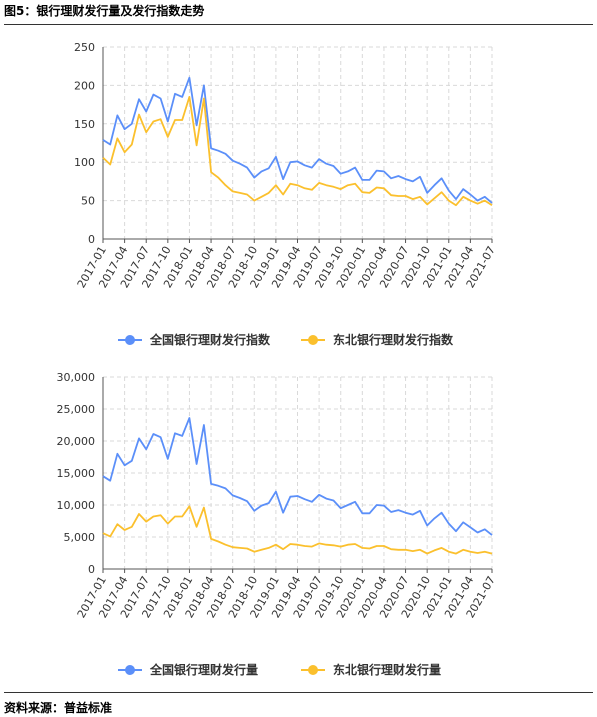 The width and height of the screenshot is (597, 717). Describe the element at coordinates (84, 85) in the screenshot. I see `y-tick-label: 200` at that location.